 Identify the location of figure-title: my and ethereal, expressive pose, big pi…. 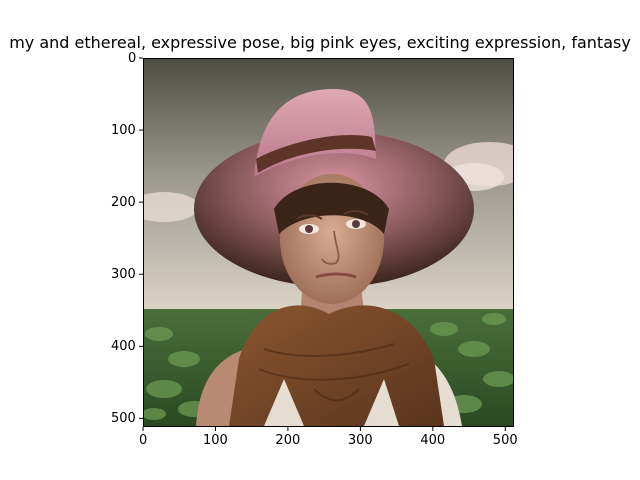
(320, 42).